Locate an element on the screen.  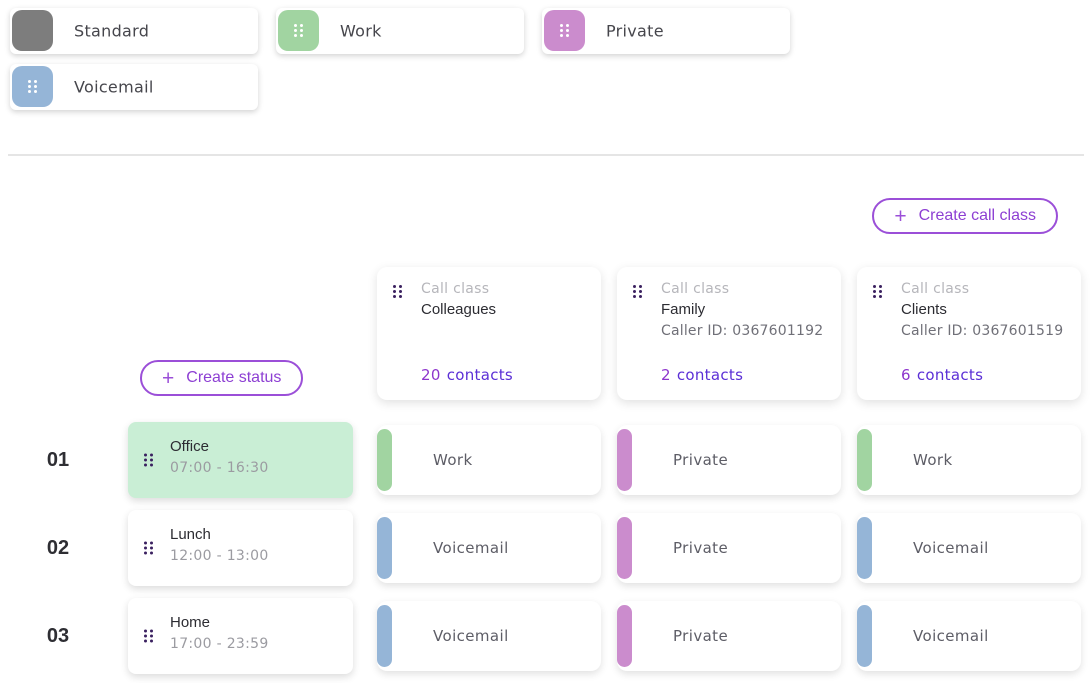
row-number: 03 is located at coordinates (58, 635).